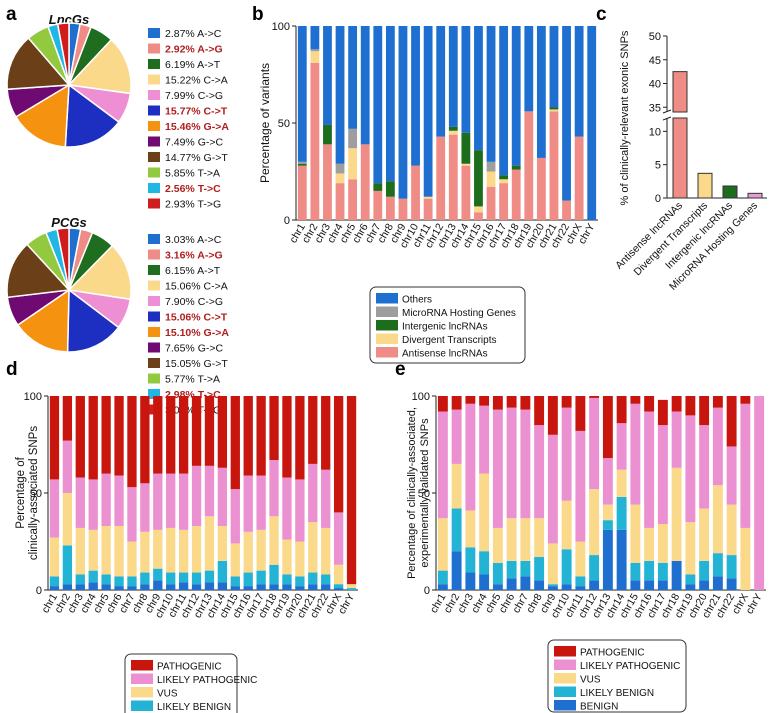 The width and height of the screenshot is (776, 713). I want to click on legend-label: PATHOGENIC, so click(612, 653).